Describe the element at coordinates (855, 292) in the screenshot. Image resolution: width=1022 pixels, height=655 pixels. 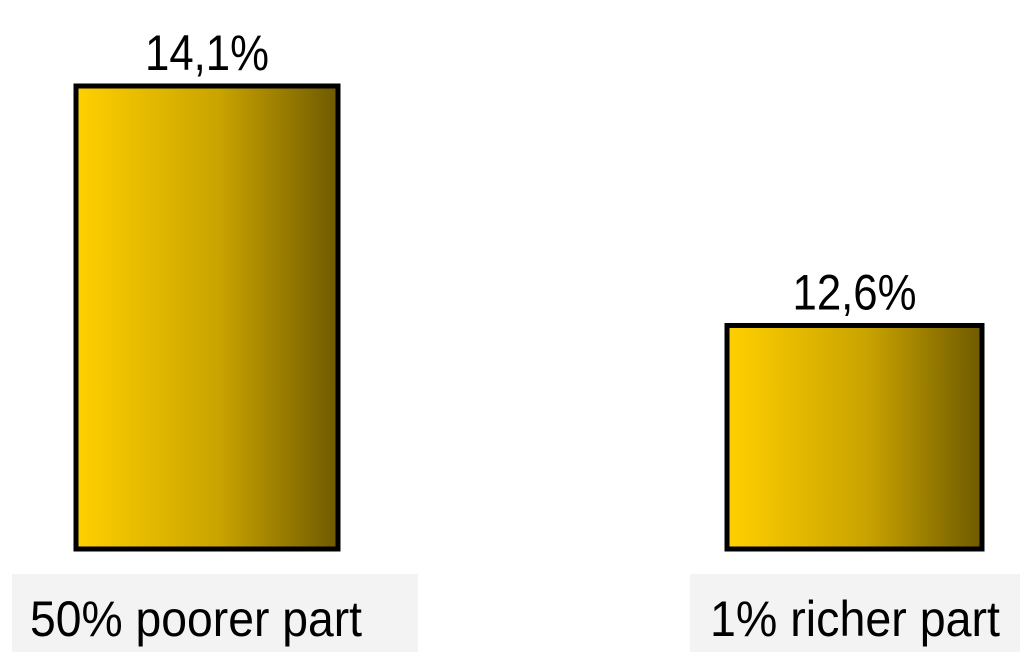
I see `bar-value-label-2: 12,6%` at that location.